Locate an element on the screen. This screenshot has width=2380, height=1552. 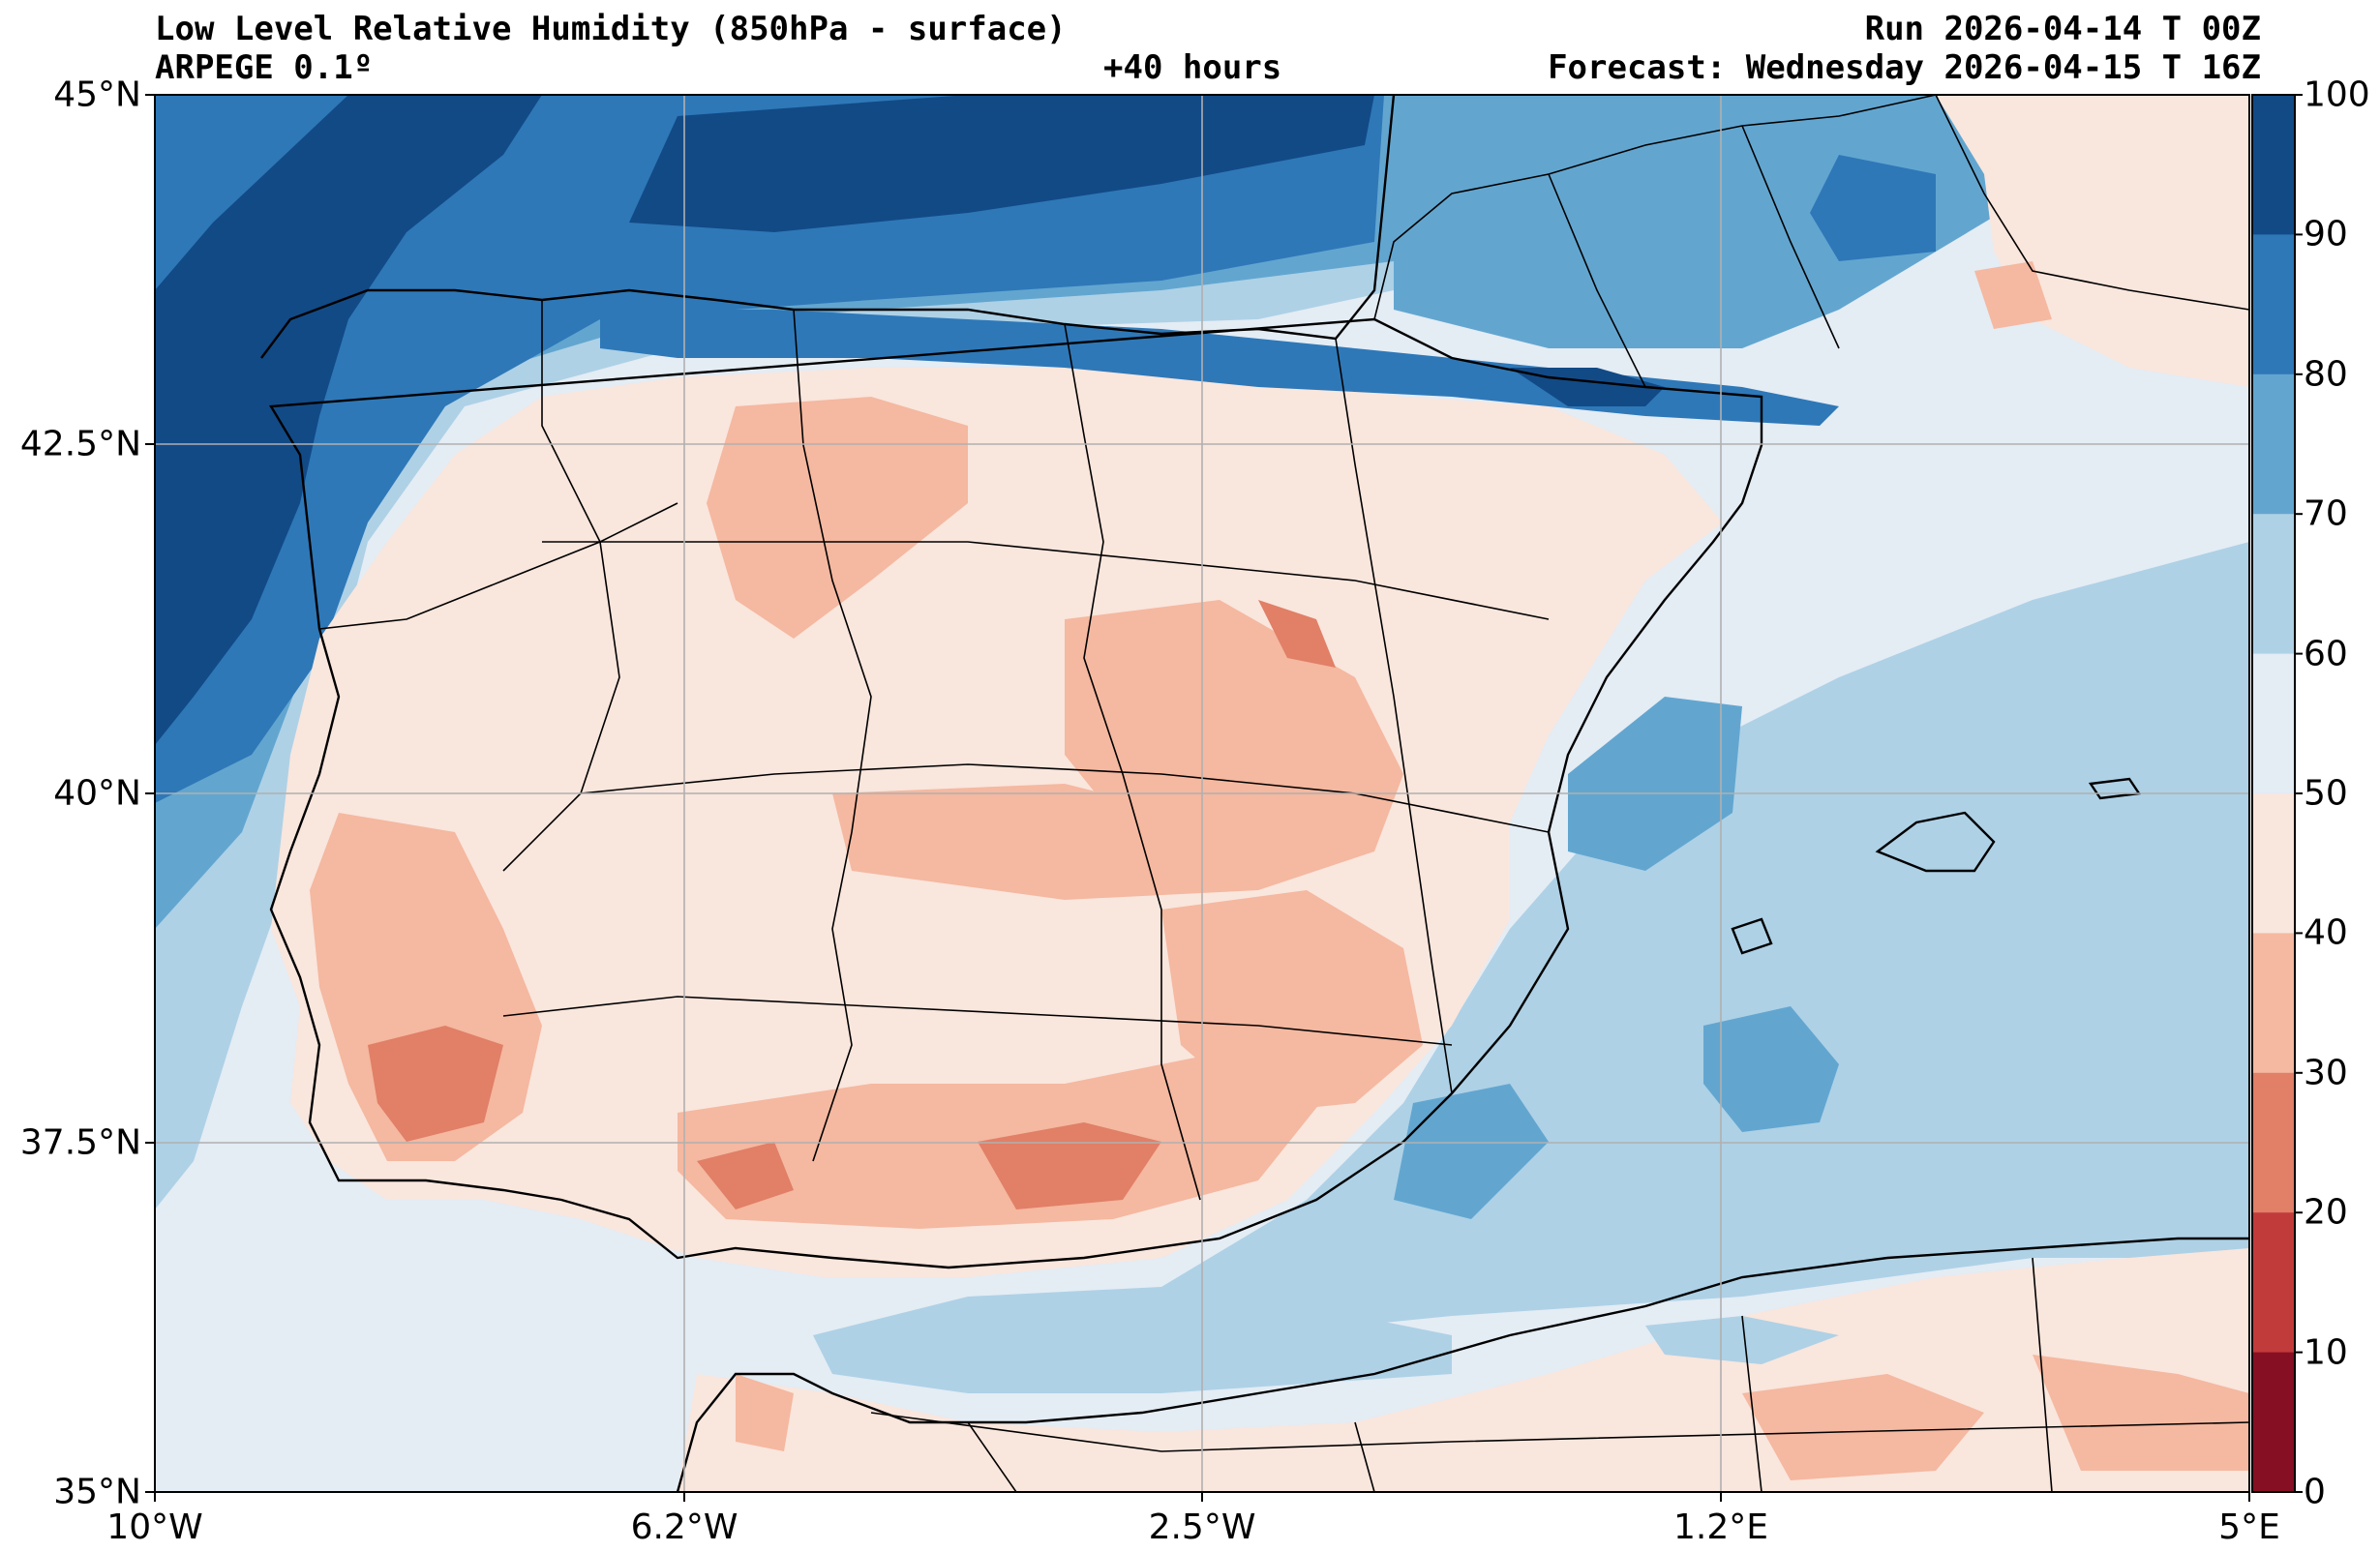
interior-dry-30-40c is located at coordinates (1045, 842).